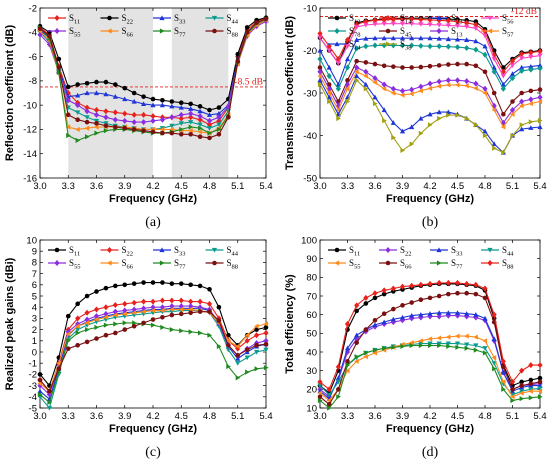 The image size is (550, 465). What do you see at coordinates (182, 267) in the screenshot?
I see `legend-entry-subscript: 77` at bounding box center [182, 267].